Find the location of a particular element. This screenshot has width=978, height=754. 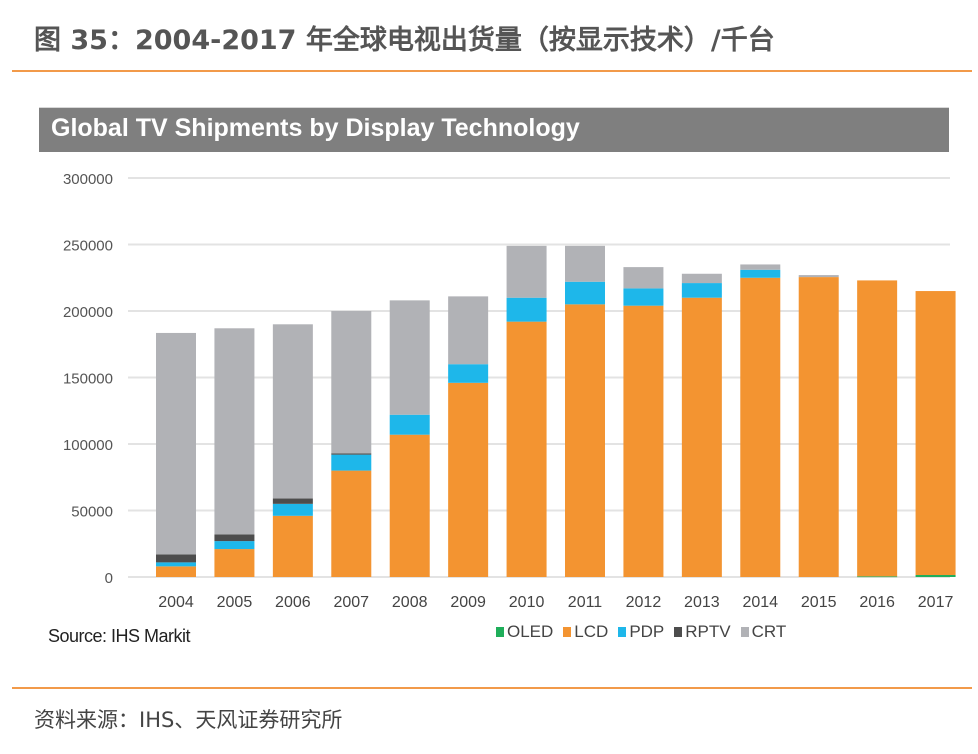

bar-crt-2006 is located at coordinates (292, 411).